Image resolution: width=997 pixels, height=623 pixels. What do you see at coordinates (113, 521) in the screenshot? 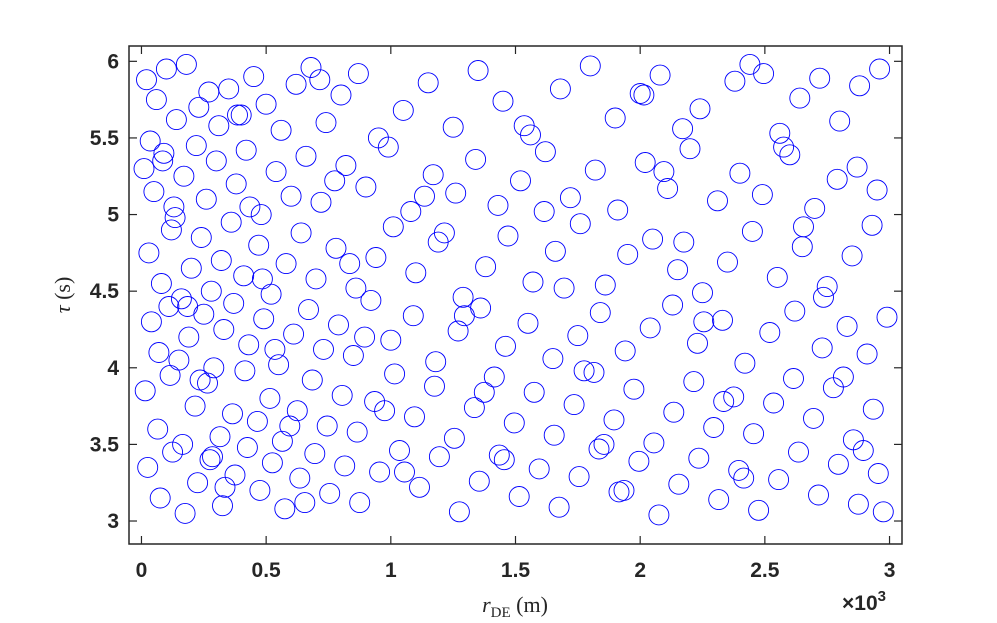
I see `y-tick-label: 3` at bounding box center [113, 521].